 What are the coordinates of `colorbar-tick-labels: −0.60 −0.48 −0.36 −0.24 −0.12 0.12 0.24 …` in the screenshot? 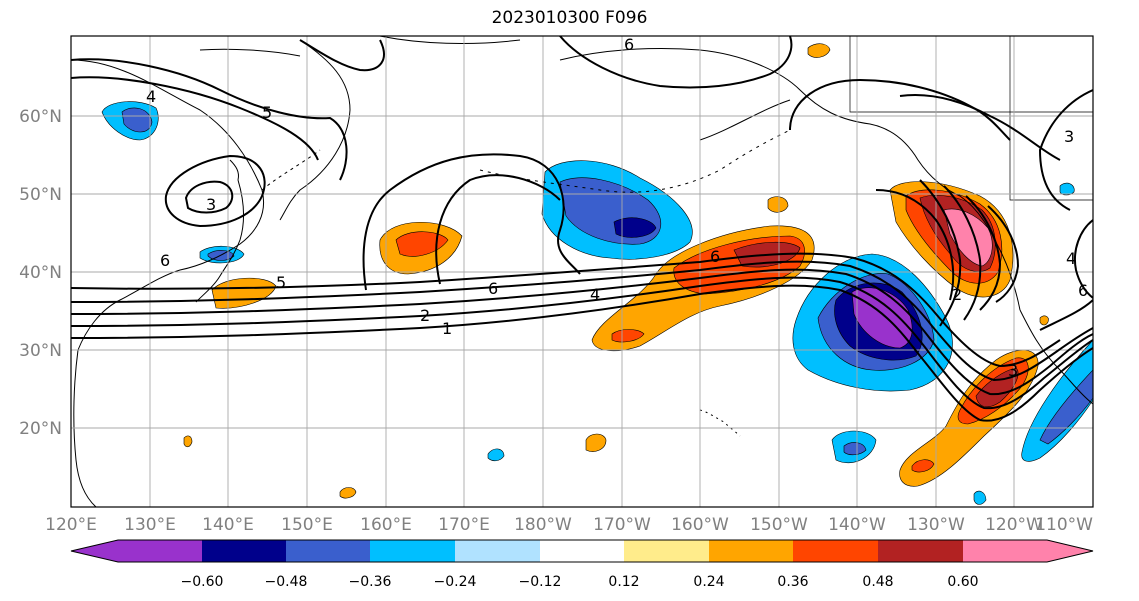 It's located at (580, 582).